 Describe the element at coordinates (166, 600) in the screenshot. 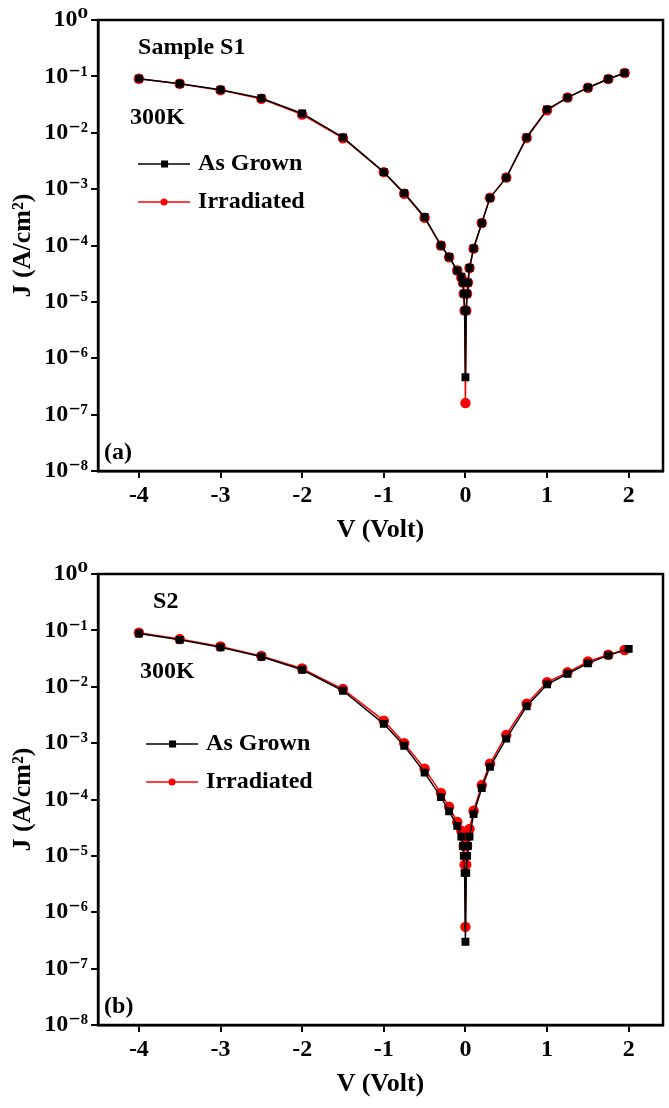

I see `annotation: S2` at that location.